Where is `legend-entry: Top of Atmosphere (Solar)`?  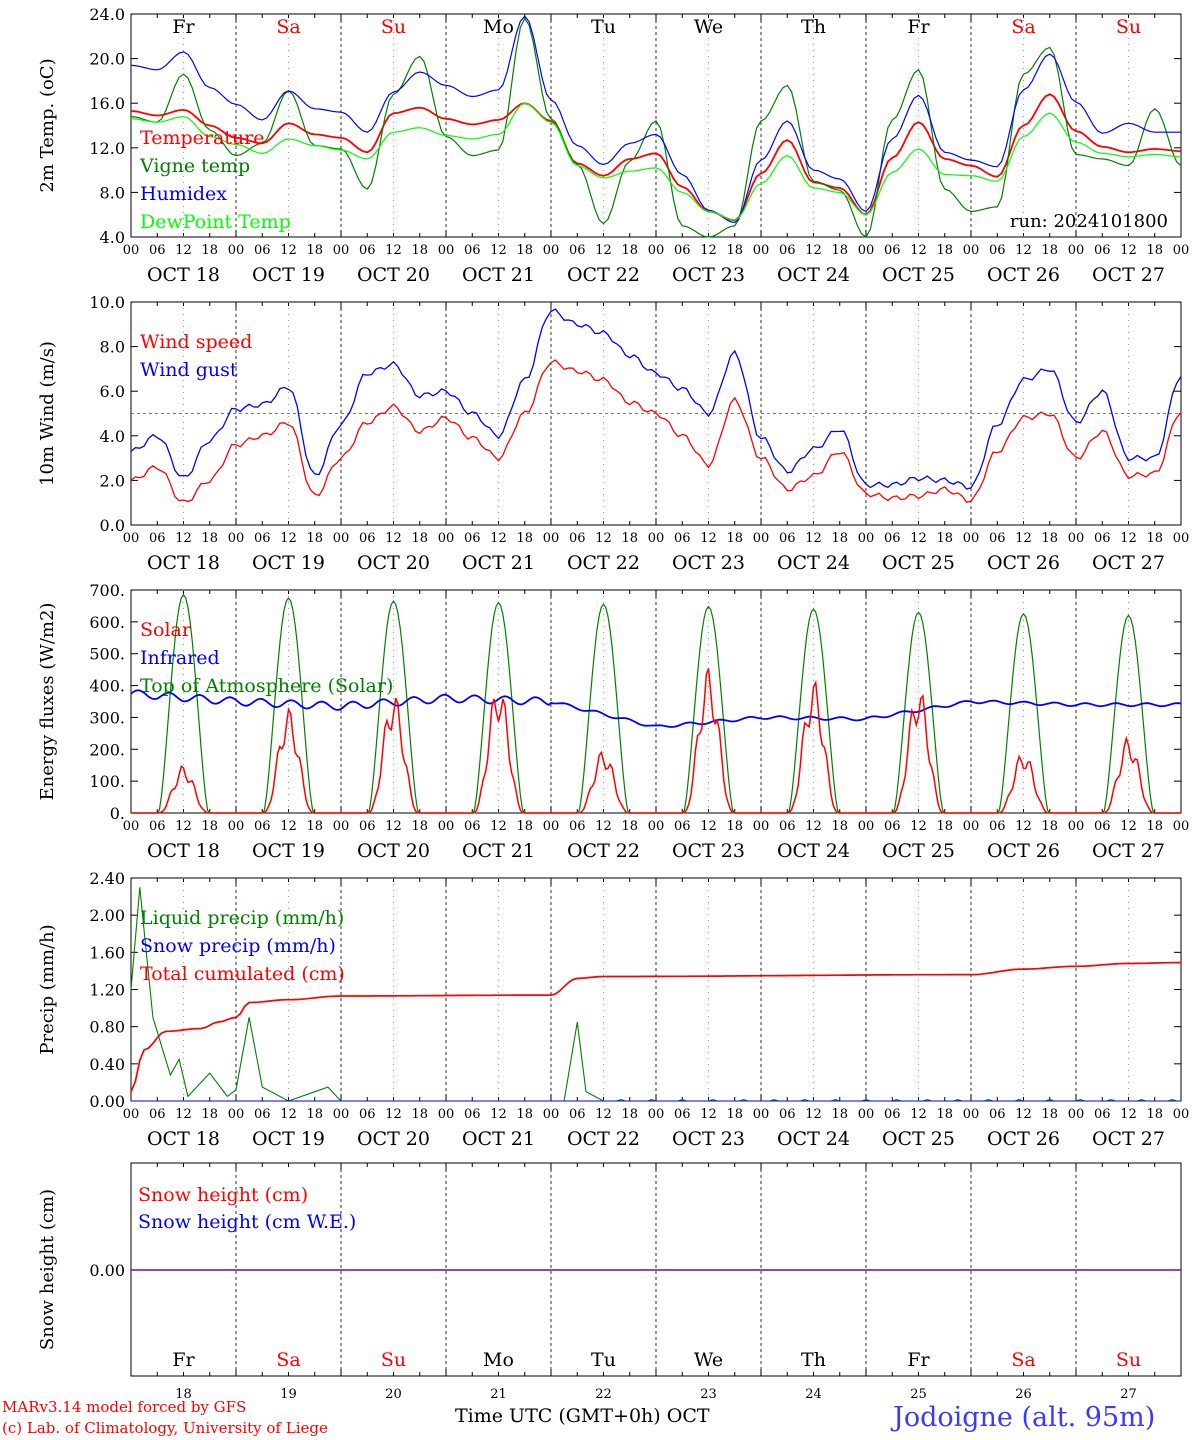 legend-entry: Top of Atmosphere (Solar) is located at coordinates (266, 686).